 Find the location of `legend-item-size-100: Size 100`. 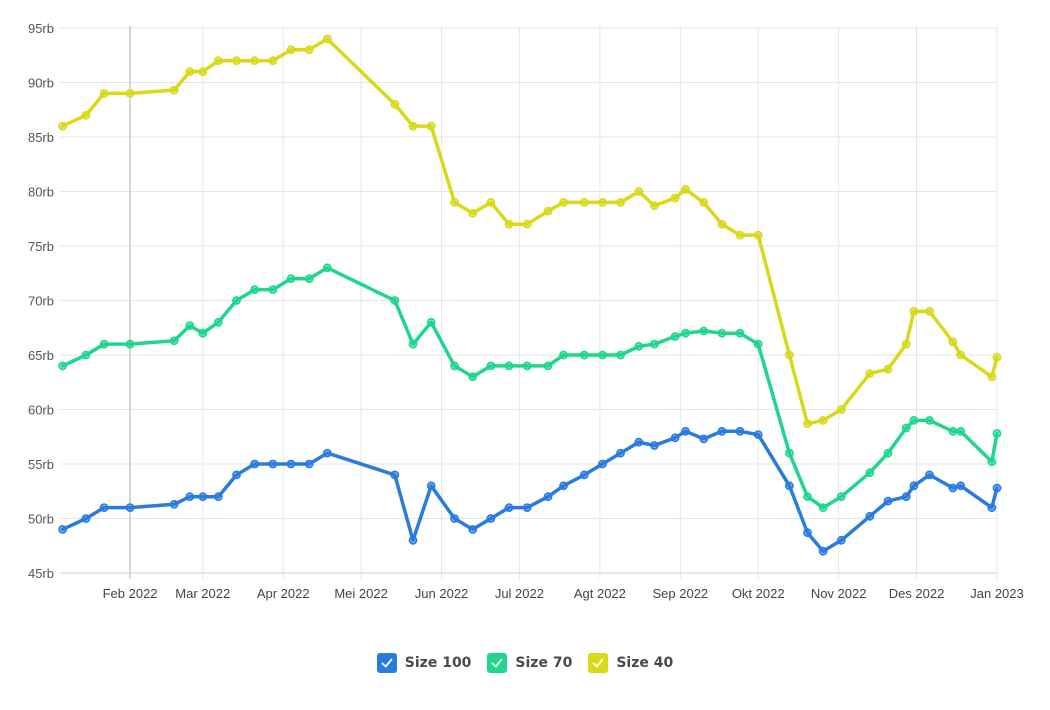

legend-item-size-100: Size 100 is located at coordinates (423, 663).